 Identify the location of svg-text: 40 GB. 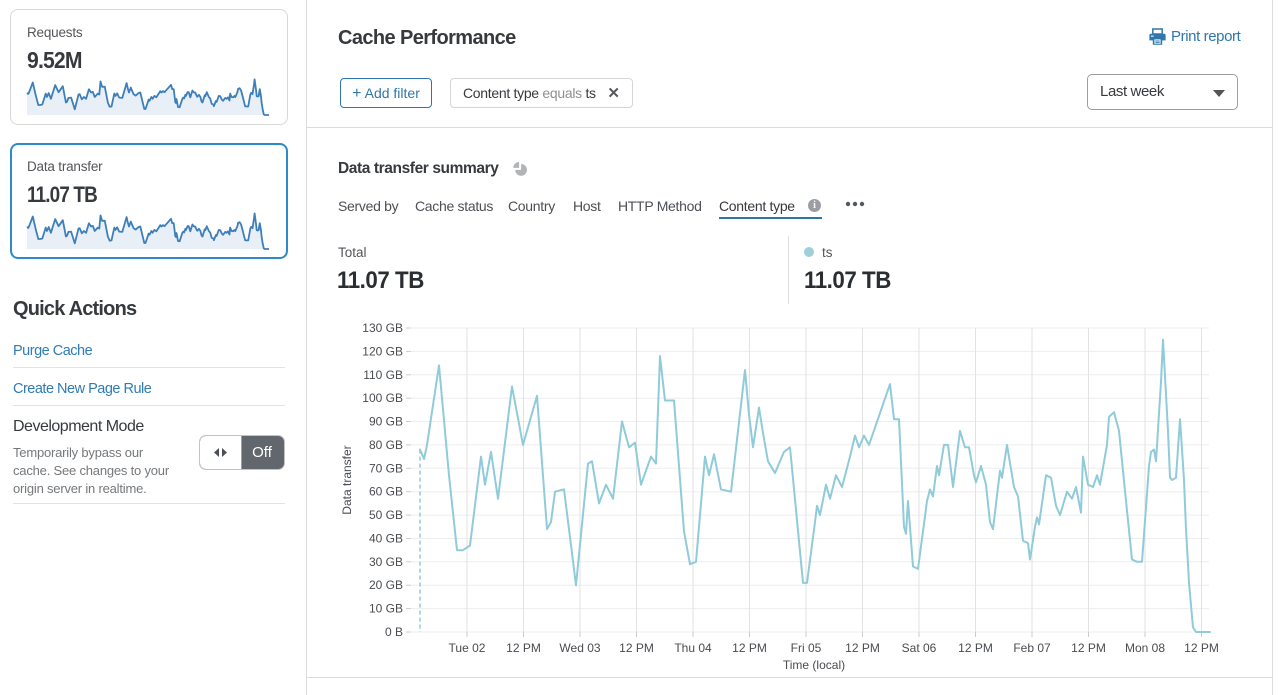
(386, 539).